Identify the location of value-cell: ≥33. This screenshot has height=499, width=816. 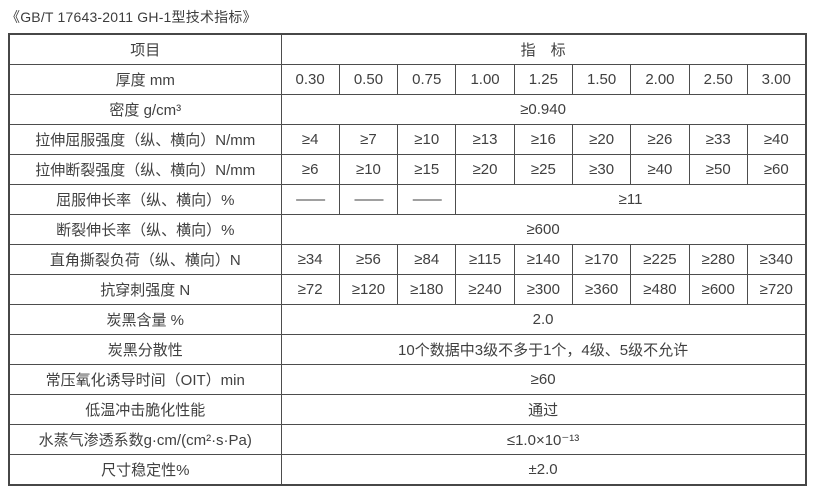
(718, 139).